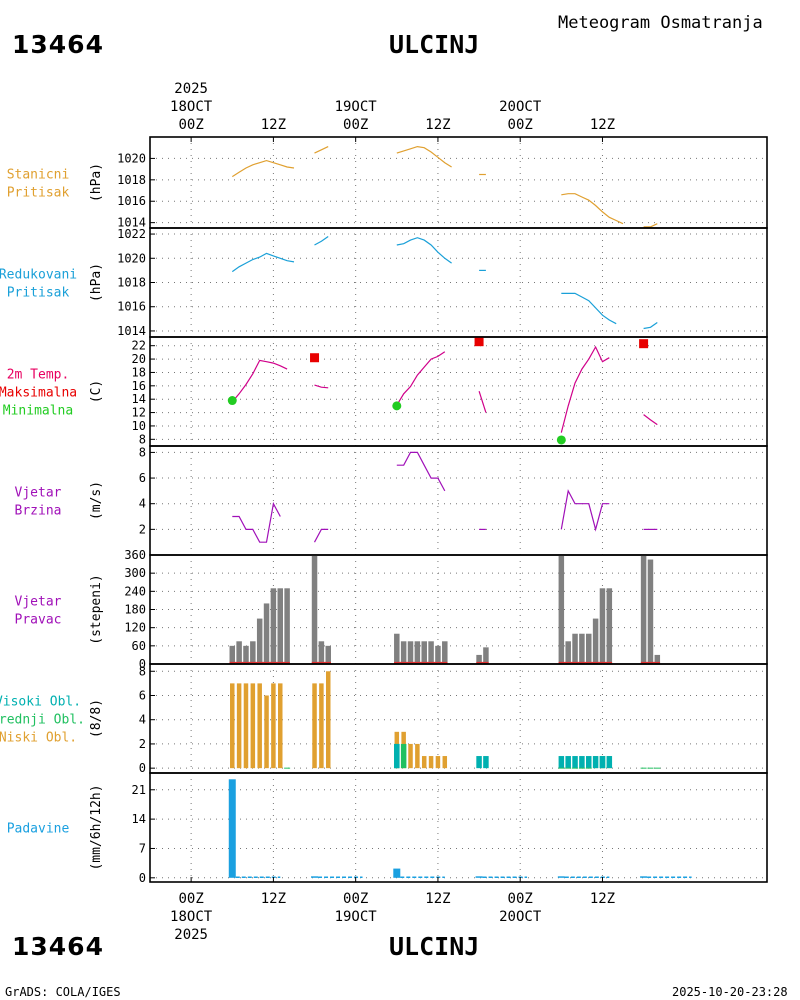 The image size is (800, 1000). What do you see at coordinates (660, 23) in the screenshot?
I see `product-title: Meteogram Osmatranja` at bounding box center [660, 23].